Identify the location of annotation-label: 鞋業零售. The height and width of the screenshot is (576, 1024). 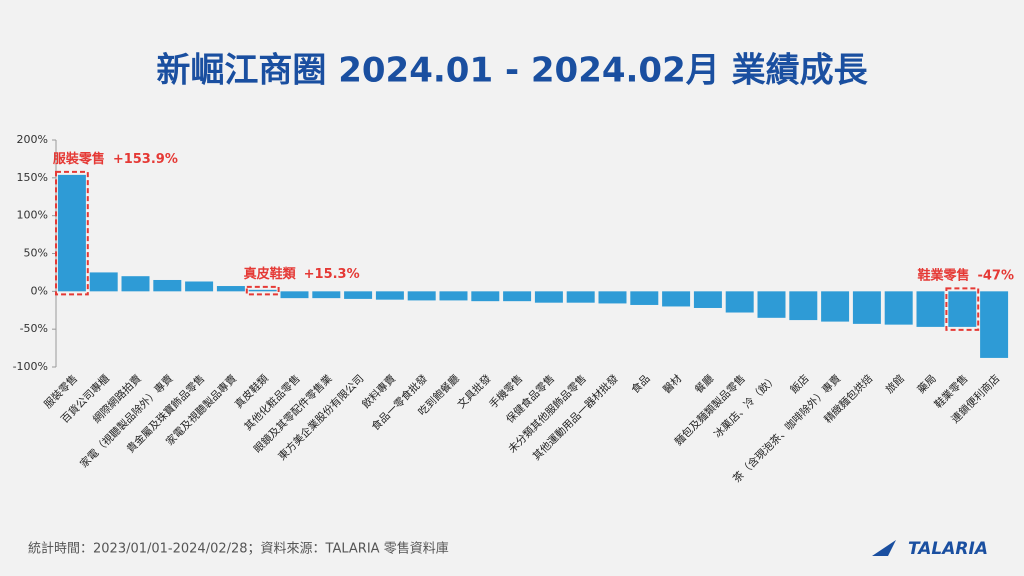
(943, 275).